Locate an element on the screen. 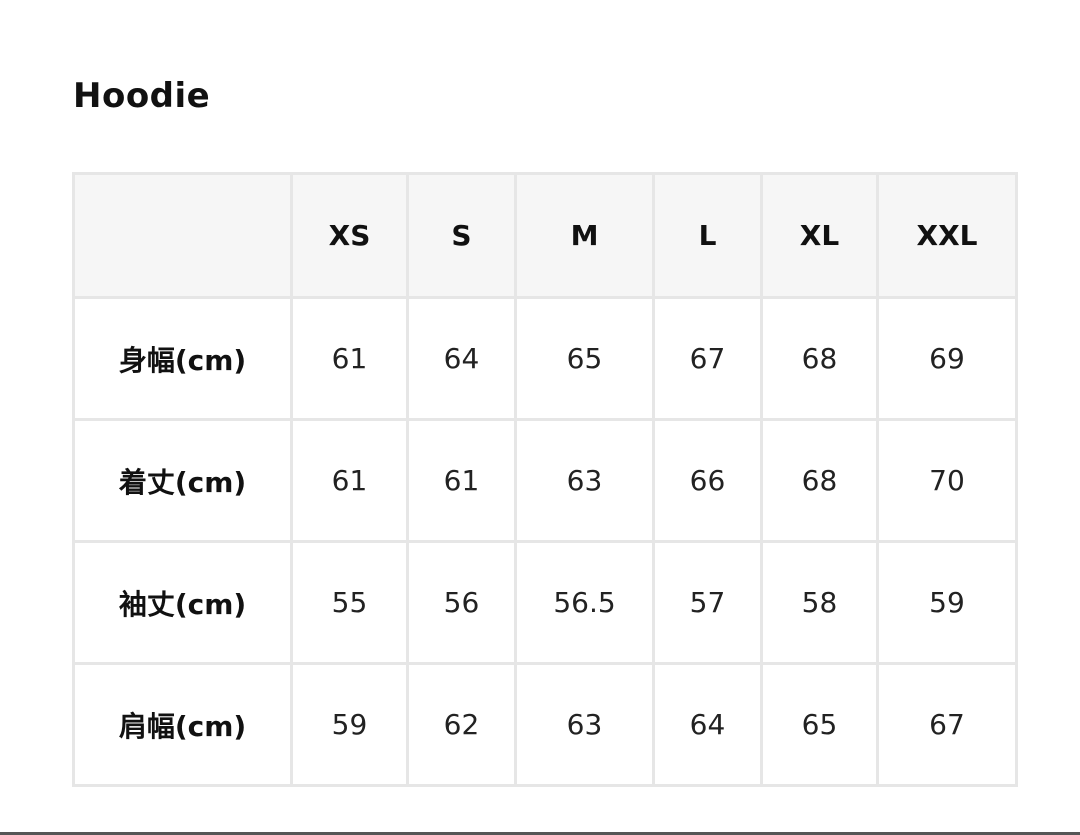 This screenshot has width=1080, height=835. measurement-cell: 62 is located at coordinates (461, 724).